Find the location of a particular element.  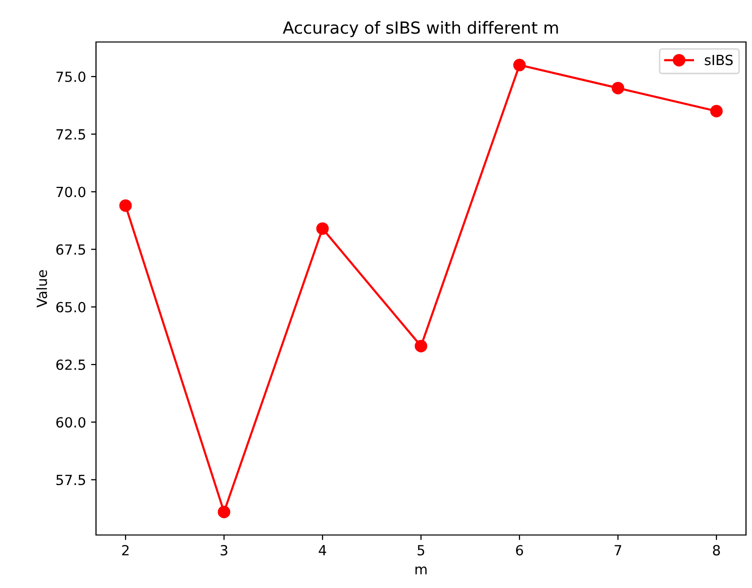

x-tick-label: 4 is located at coordinates (322, 550).